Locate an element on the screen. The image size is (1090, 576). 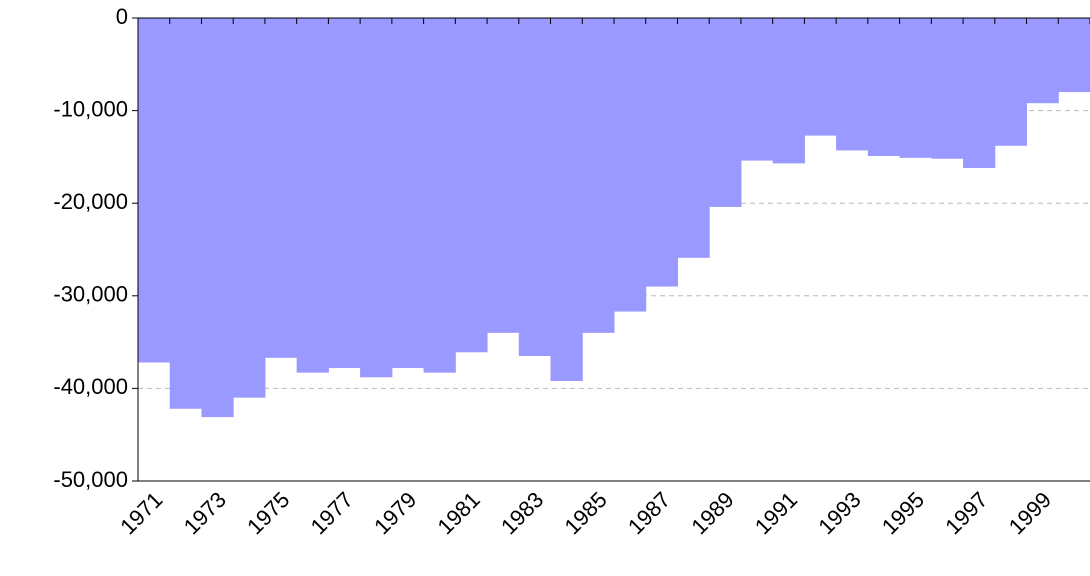
x-tick-label: 1981 is located at coordinates (459, 513).